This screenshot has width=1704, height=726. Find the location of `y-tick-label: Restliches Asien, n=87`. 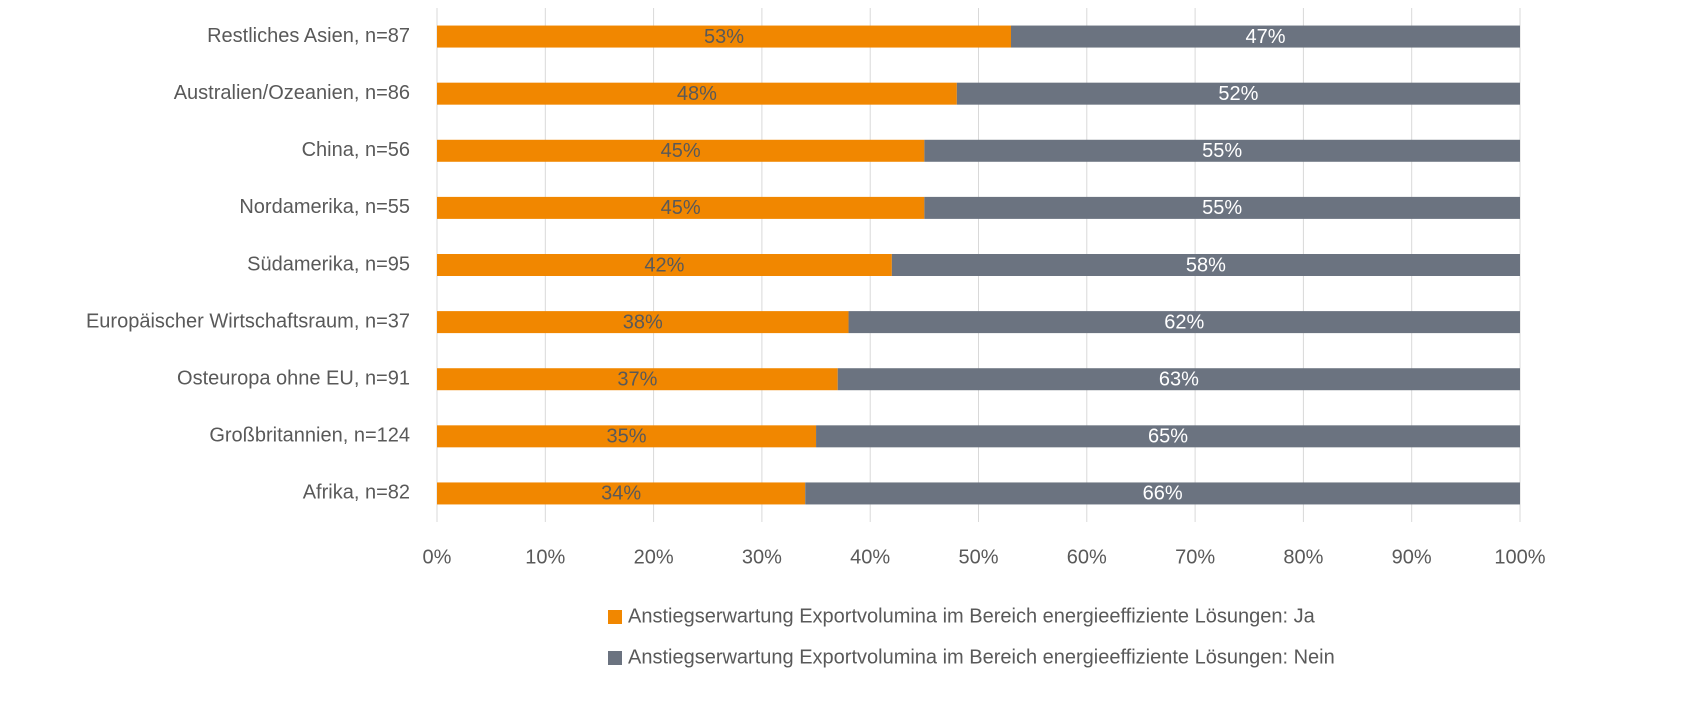

y-tick-label: Restliches Asien, n=87 is located at coordinates (308, 36).